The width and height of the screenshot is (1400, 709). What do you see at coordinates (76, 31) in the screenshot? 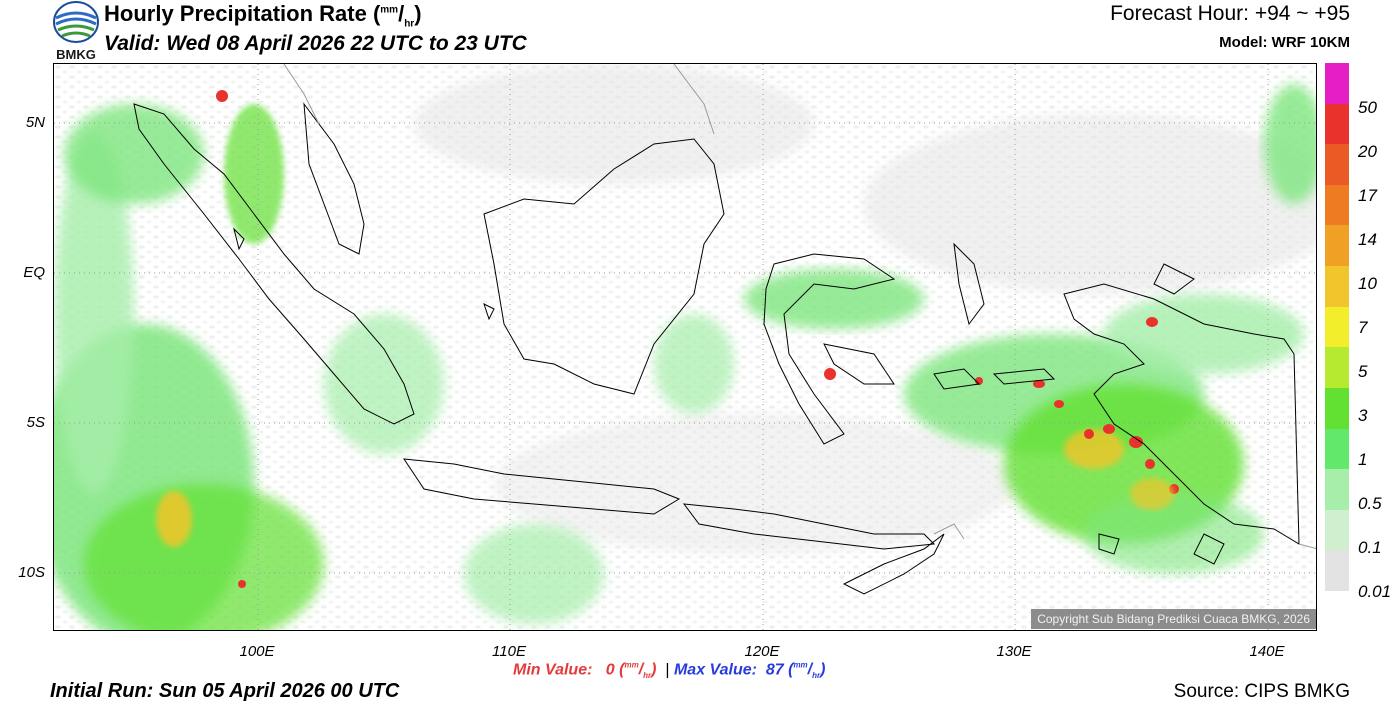
I see `bmkg-logo: BMKG` at bounding box center [76, 31].